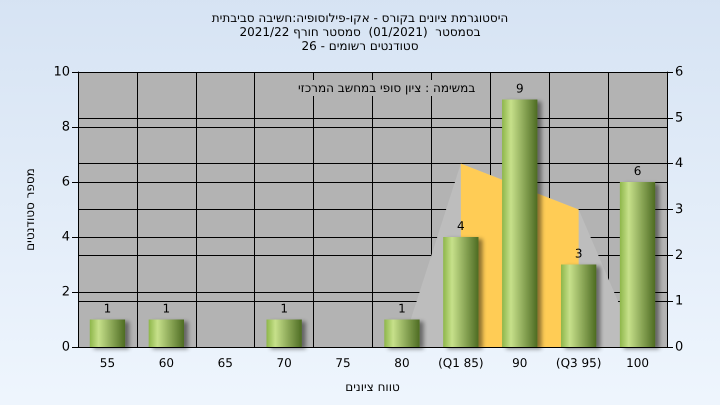 The width and height of the screenshot is (720, 405). What do you see at coordinates (679, 118) in the screenshot?
I see `y2-tick-label: 5` at bounding box center [679, 118].